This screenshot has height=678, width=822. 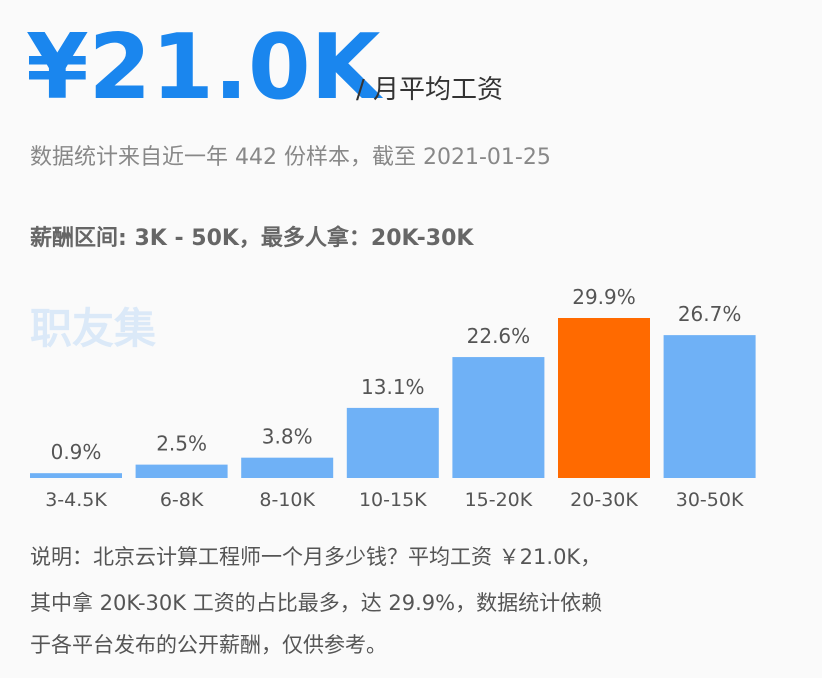 I want to click on x-tick-label: 8-10K, so click(x=287, y=500).